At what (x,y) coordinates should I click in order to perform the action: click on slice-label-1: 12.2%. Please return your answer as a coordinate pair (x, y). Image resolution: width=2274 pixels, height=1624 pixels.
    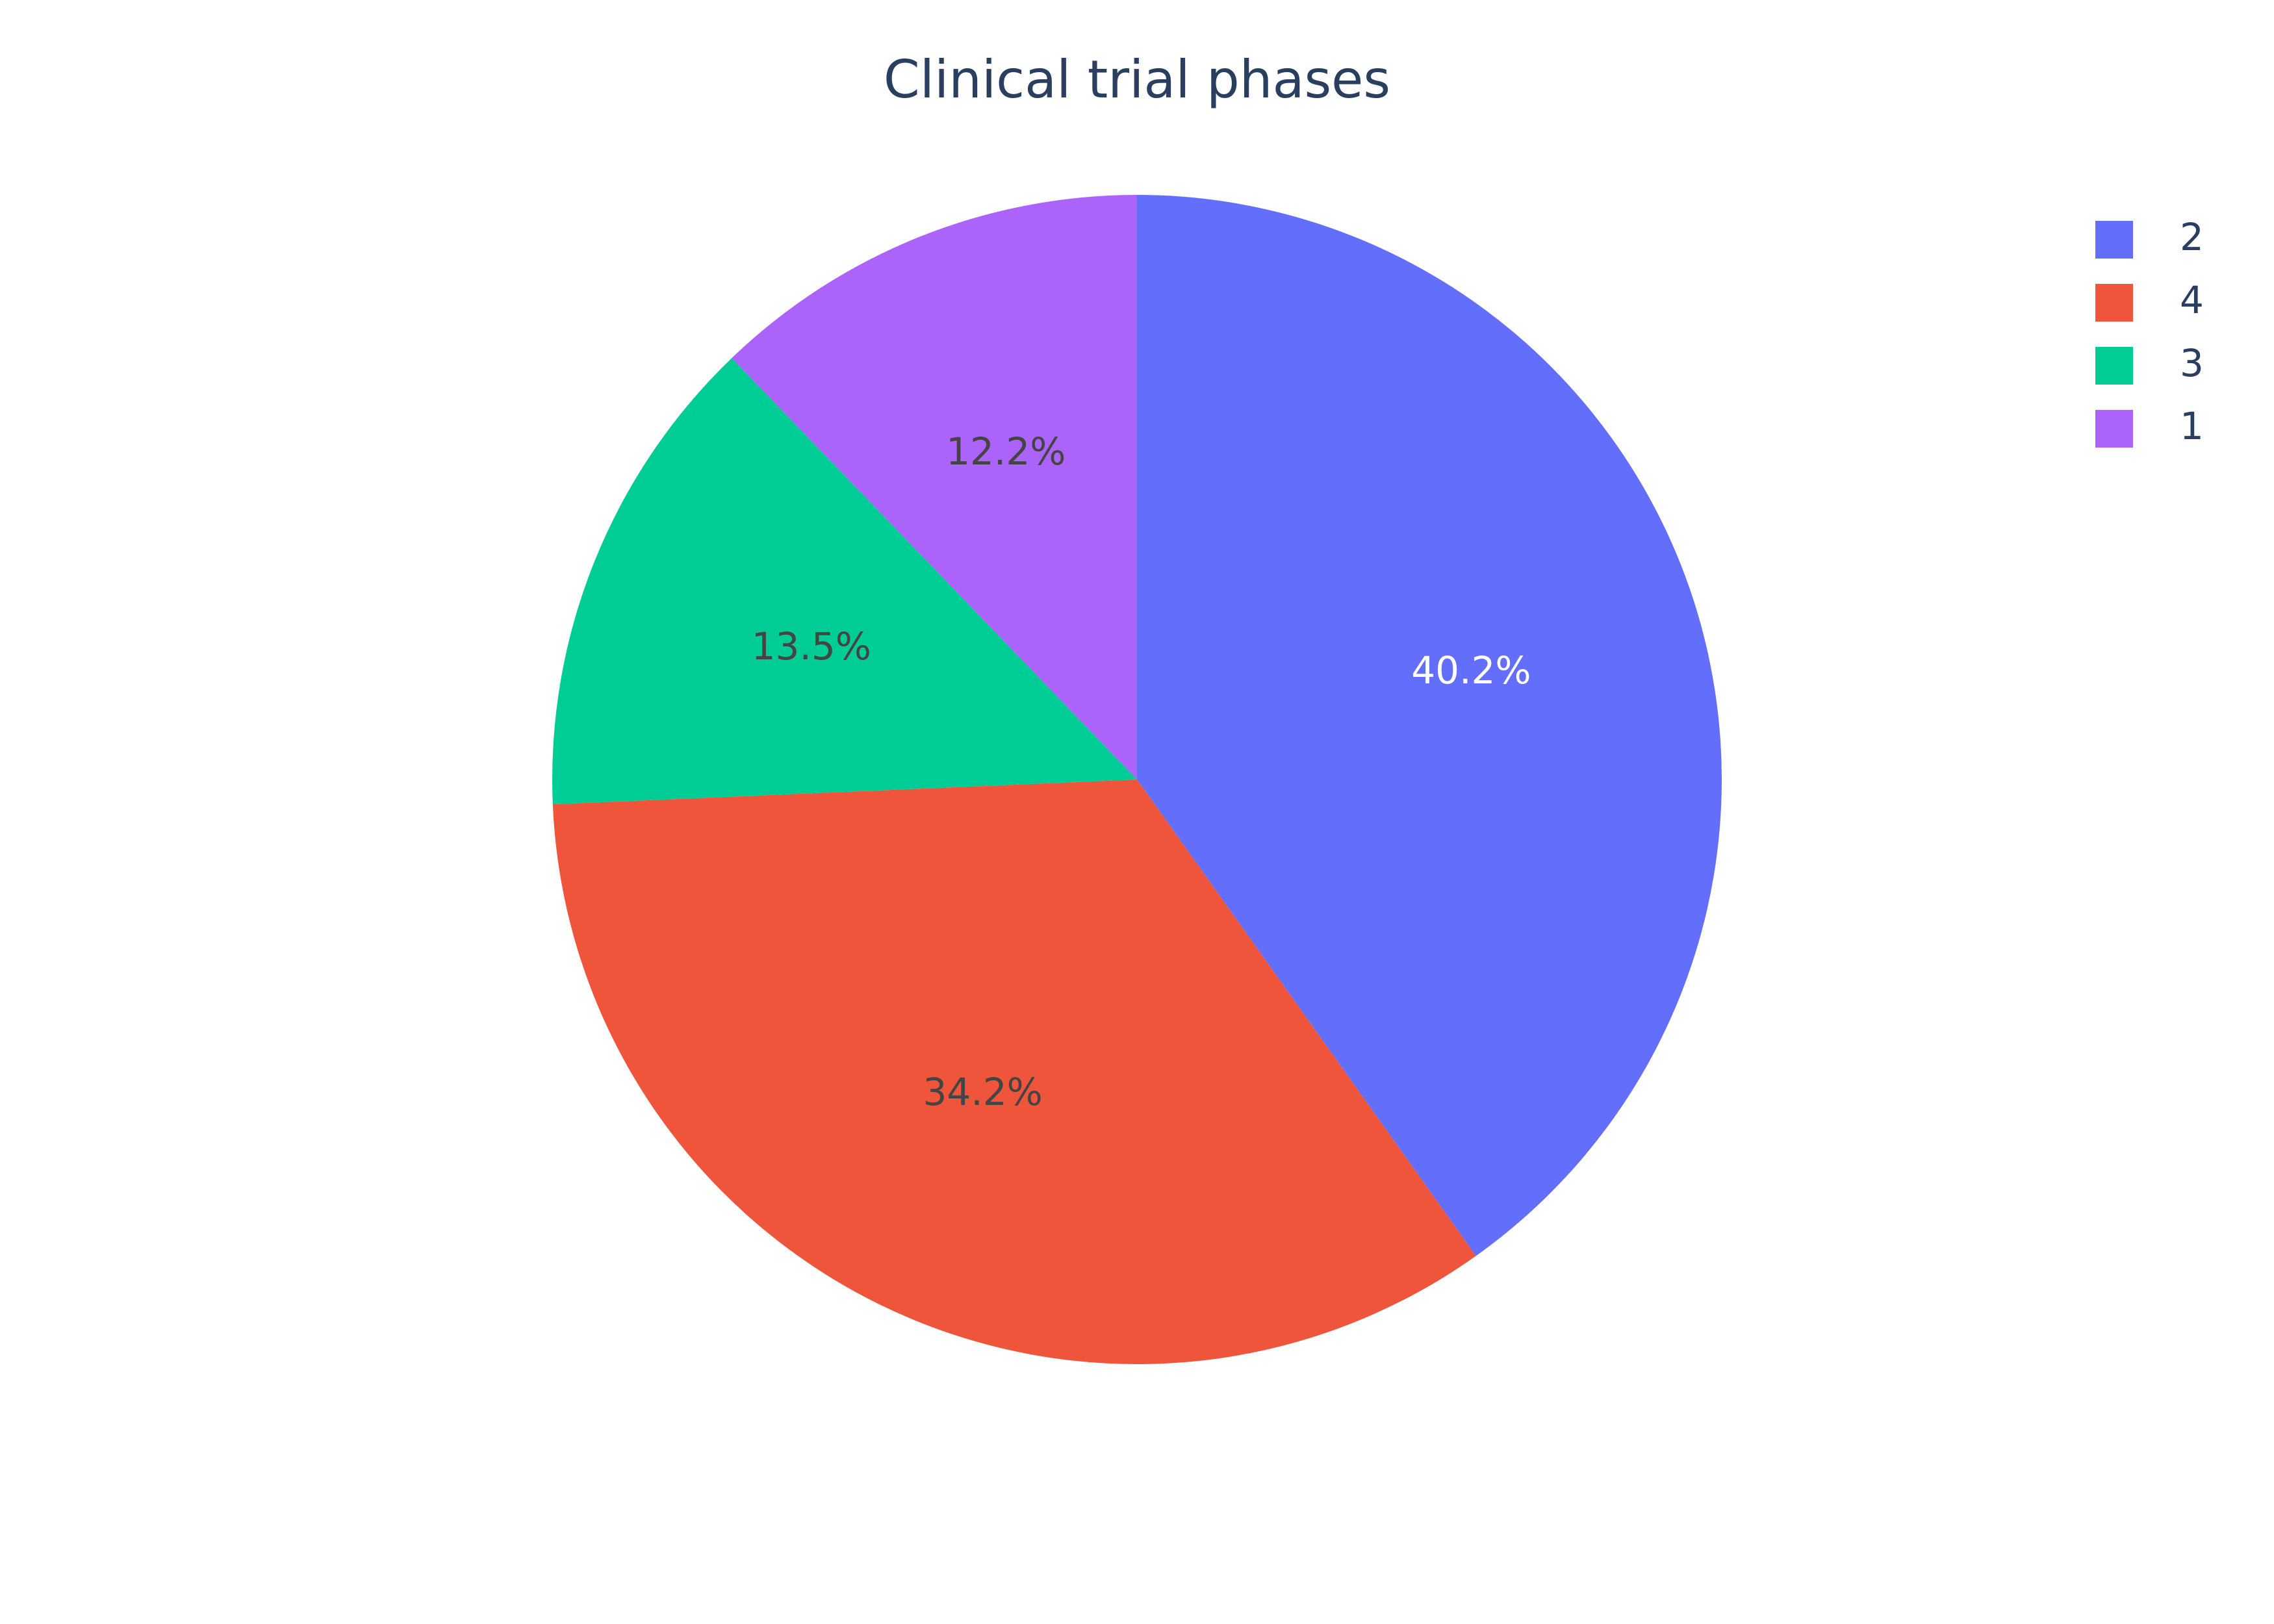
    Looking at the image, I should click on (1006, 451).